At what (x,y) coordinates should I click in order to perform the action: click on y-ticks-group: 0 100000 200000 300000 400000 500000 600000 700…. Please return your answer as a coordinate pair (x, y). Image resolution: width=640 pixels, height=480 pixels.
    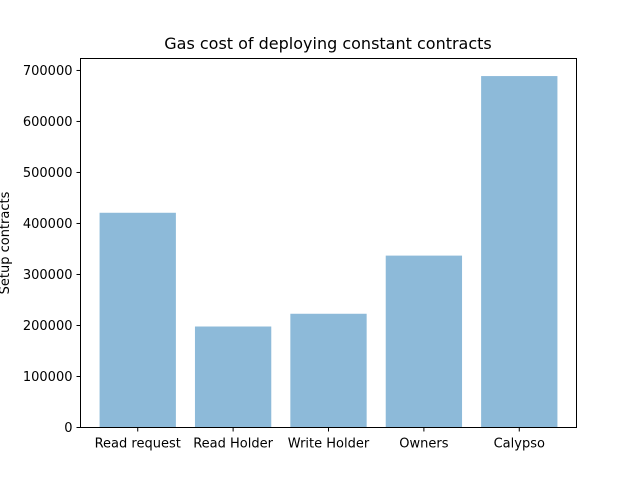
    Looking at the image, I should click on (52, 250).